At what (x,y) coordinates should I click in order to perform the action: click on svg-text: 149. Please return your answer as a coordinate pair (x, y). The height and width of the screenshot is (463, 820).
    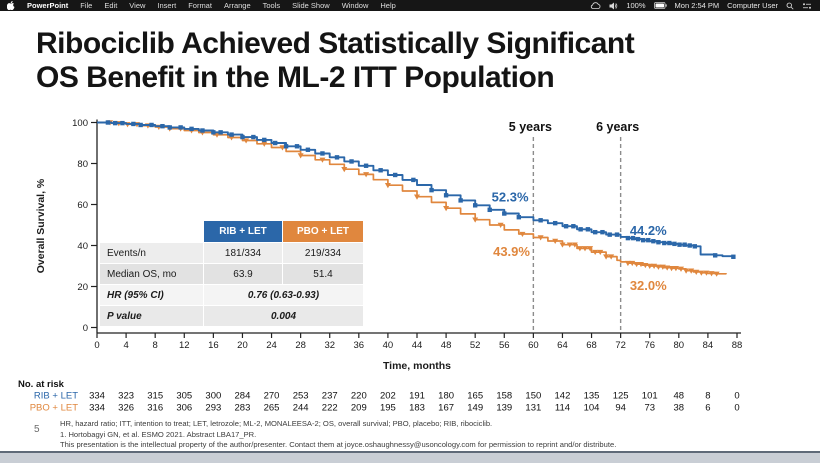
    Looking at the image, I should click on (475, 408).